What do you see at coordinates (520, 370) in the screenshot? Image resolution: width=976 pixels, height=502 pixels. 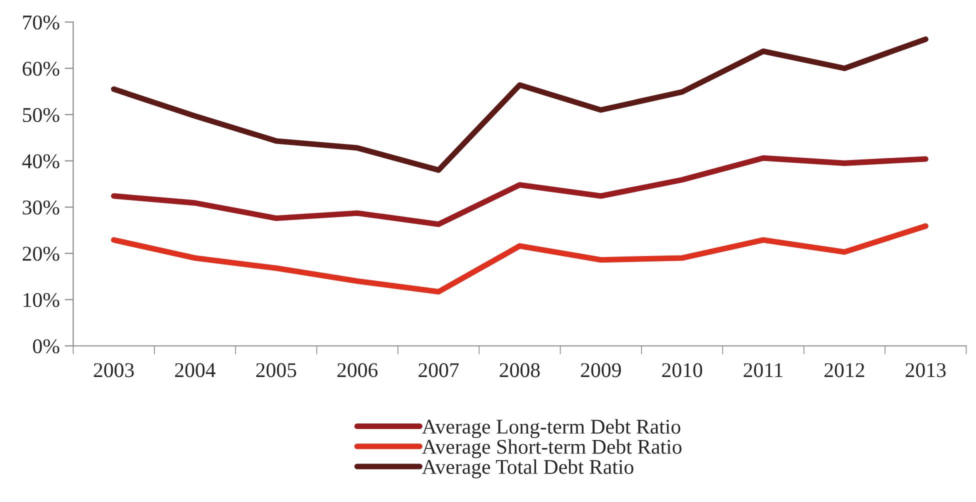 I see `x-tick-label: 2008` at bounding box center [520, 370].